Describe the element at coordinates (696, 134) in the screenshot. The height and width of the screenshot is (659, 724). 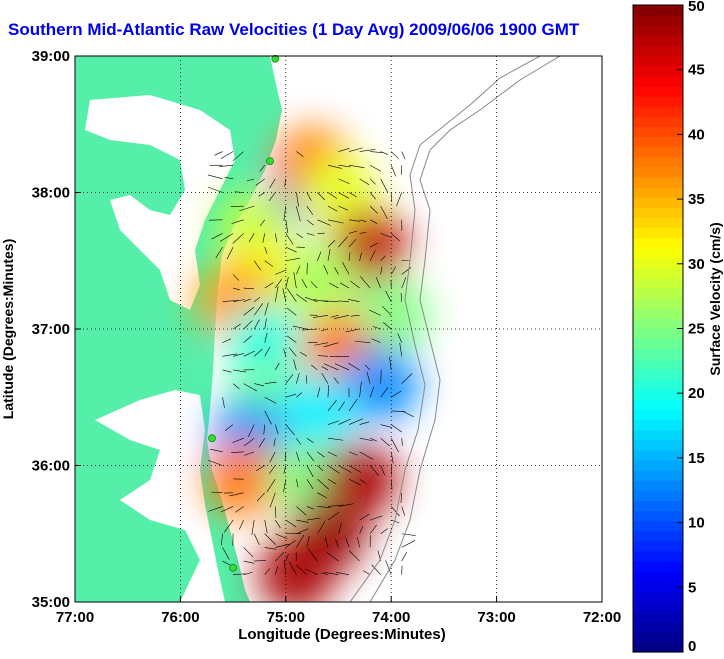
I see `colorbar-tick-label: 40` at that location.